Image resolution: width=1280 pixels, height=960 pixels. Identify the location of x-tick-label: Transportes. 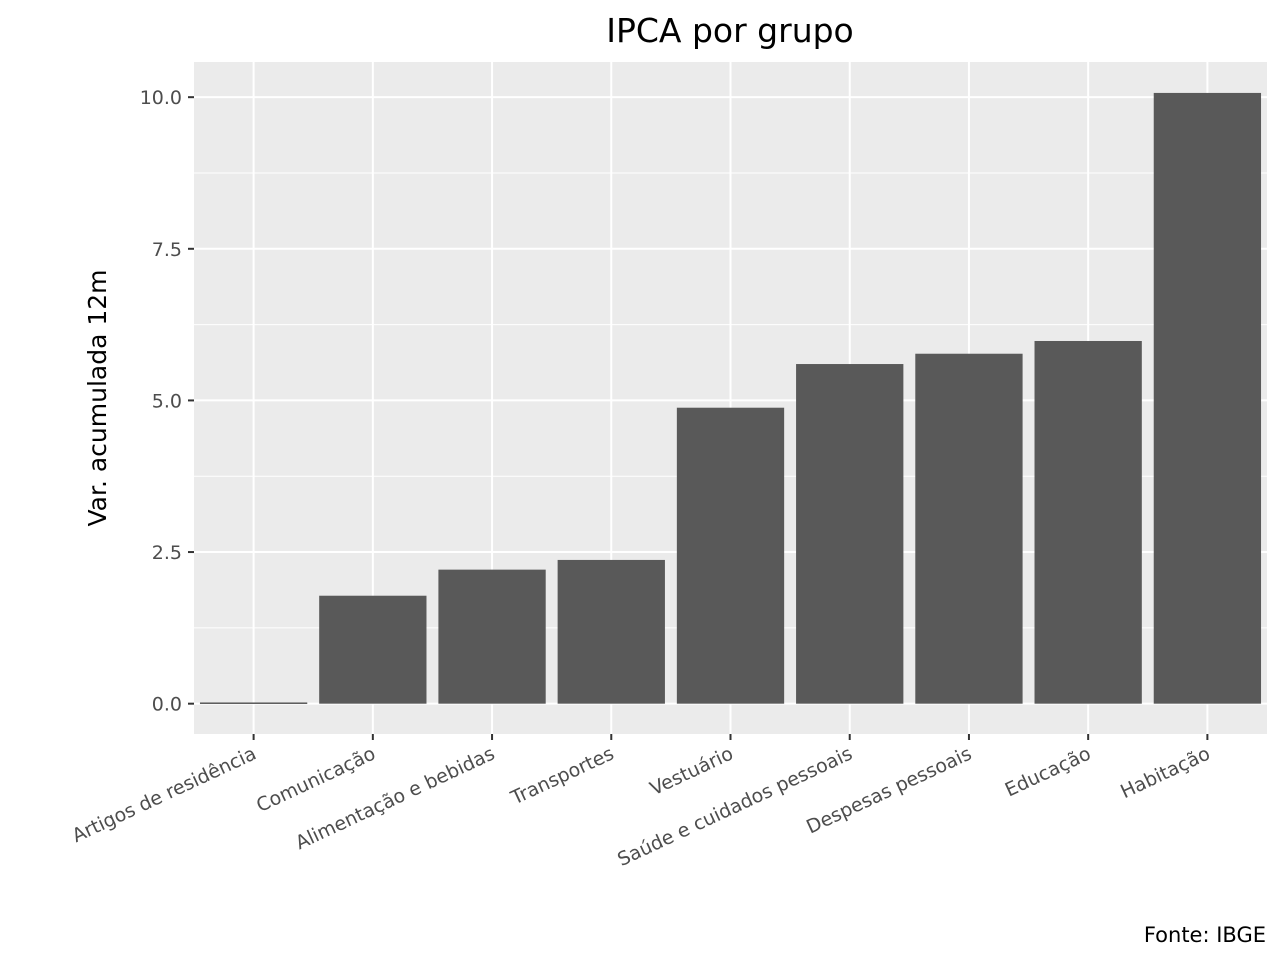
(562, 776).